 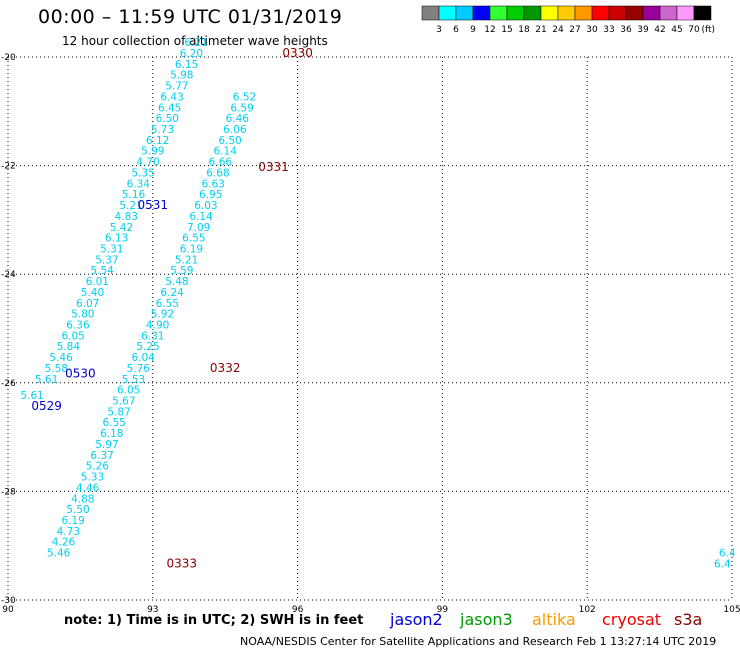 I want to click on colorbar-label: 42, so click(x=659, y=30).